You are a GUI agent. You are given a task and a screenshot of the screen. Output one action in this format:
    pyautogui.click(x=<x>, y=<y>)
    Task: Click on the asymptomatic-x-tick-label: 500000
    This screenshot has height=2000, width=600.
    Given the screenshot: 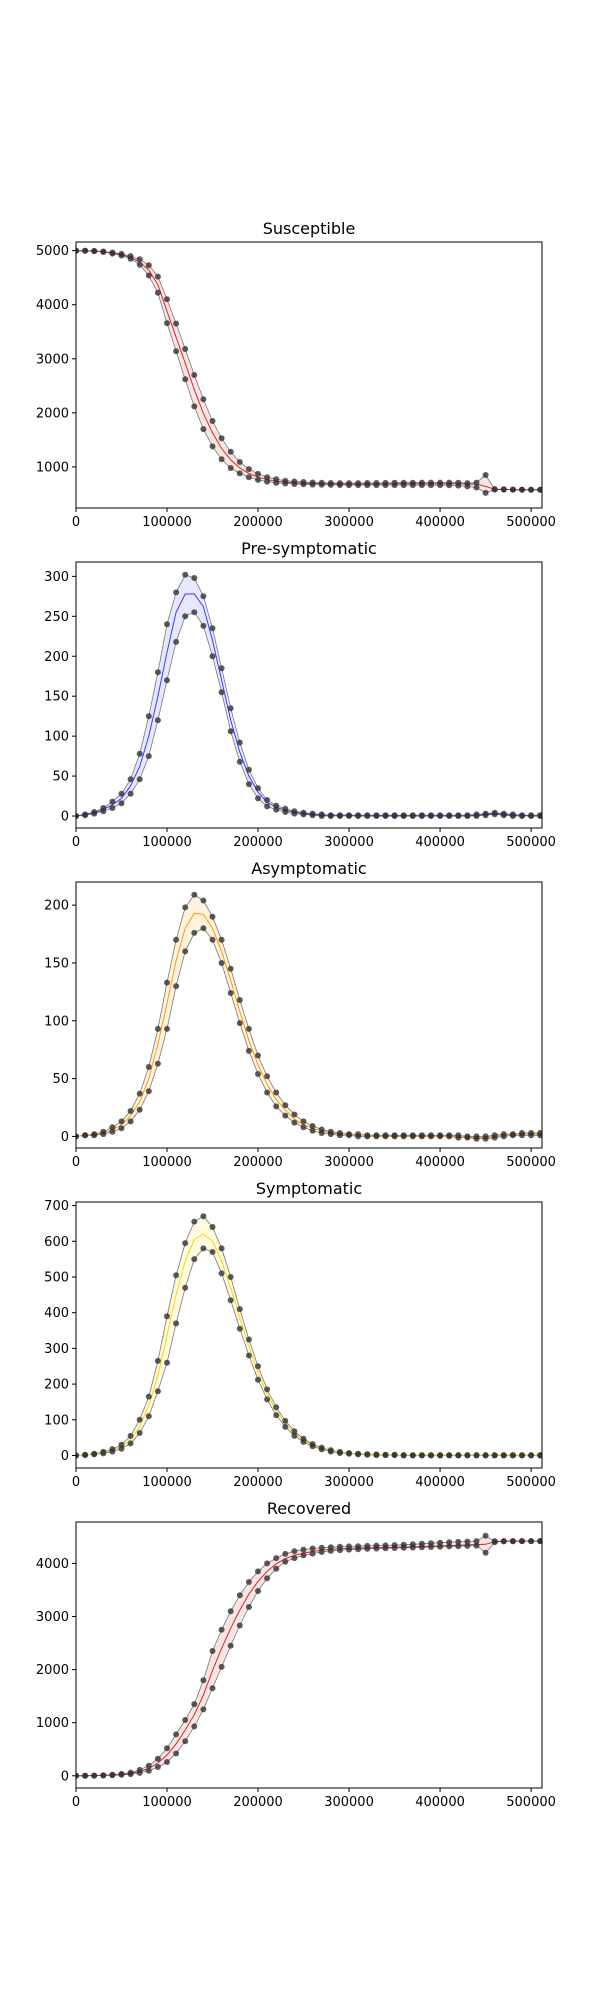 What is the action you would take?
    pyautogui.click(x=531, y=1162)
    